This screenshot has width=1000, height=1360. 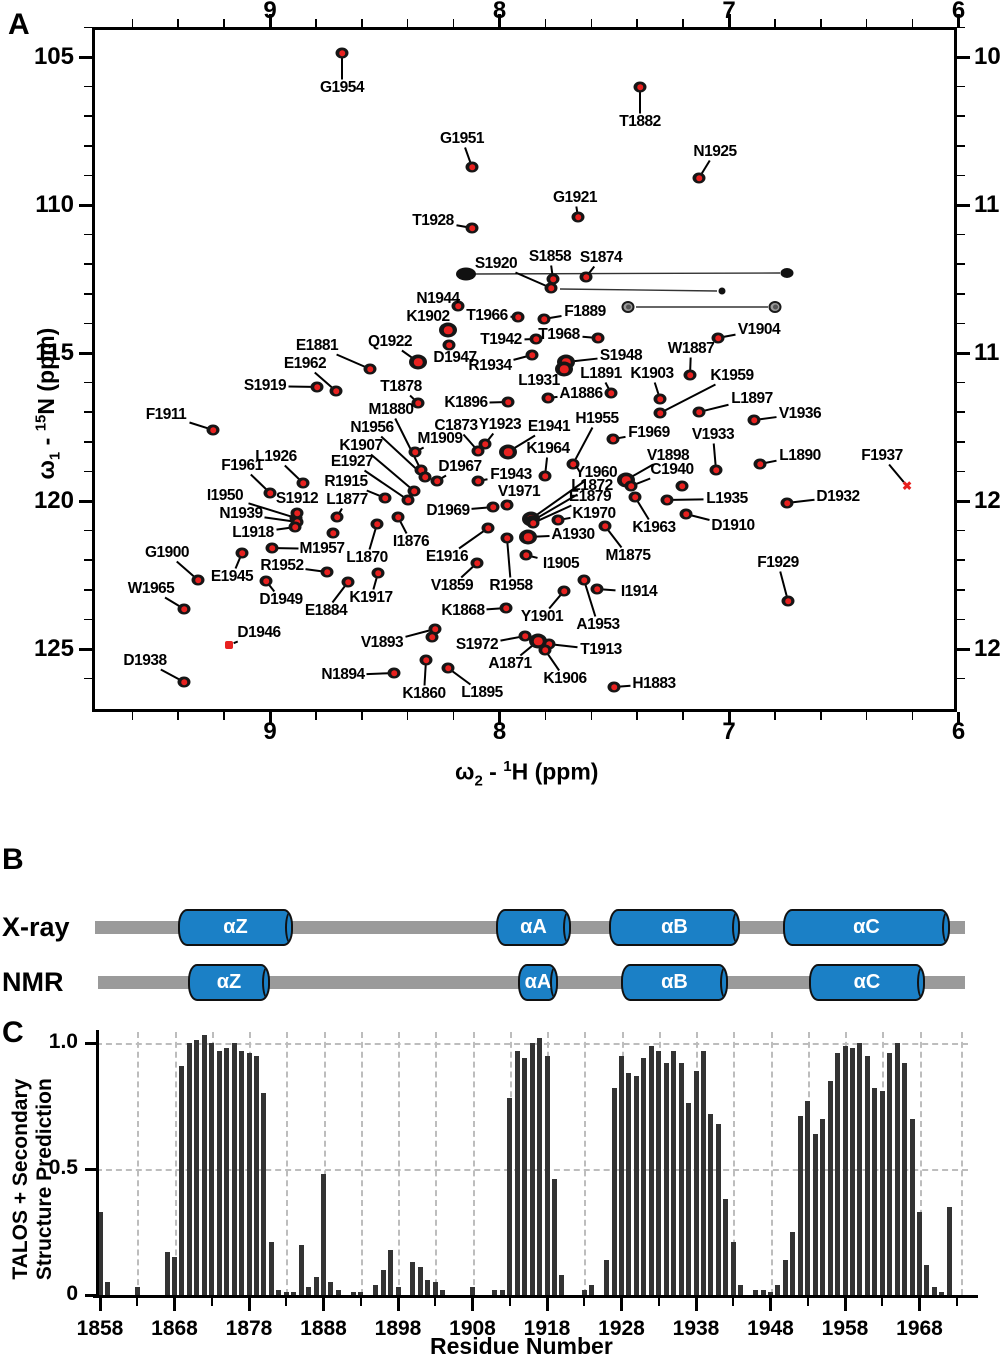 I want to click on row-name-X-ray: X-ray, so click(x=36, y=927).